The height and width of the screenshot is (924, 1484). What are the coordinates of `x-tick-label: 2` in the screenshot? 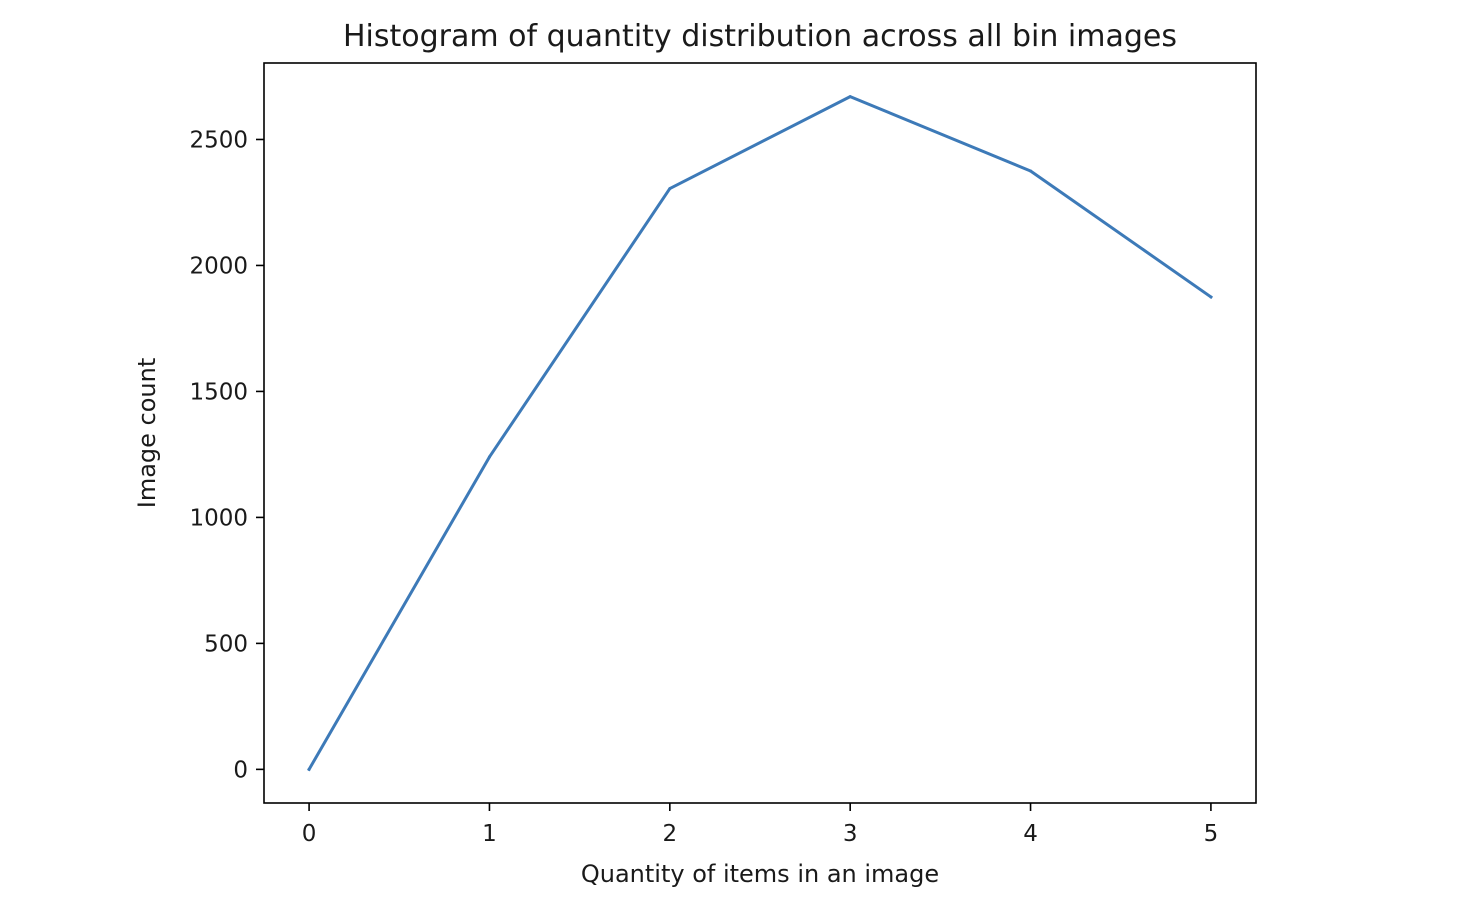 It's located at (669, 834).